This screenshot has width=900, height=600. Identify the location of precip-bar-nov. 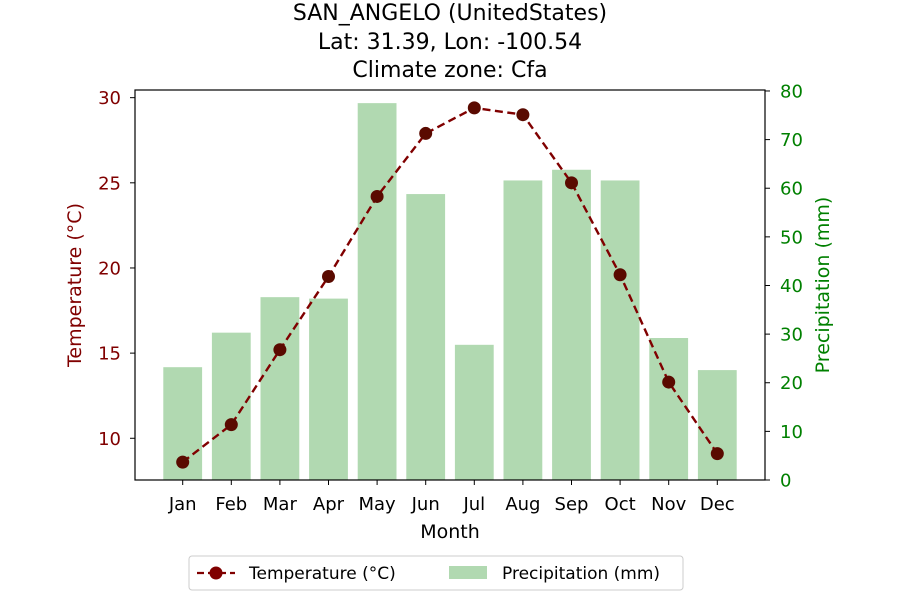
(669, 409).